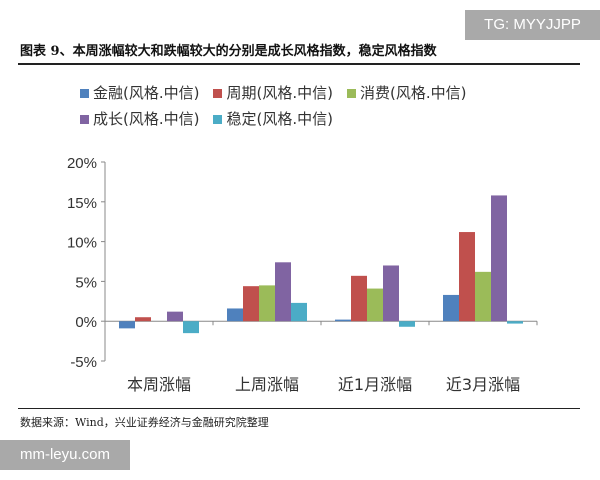  Describe the element at coordinates (146, 93) in the screenshot. I see `legend-label: 金融(风格.中信)` at that location.